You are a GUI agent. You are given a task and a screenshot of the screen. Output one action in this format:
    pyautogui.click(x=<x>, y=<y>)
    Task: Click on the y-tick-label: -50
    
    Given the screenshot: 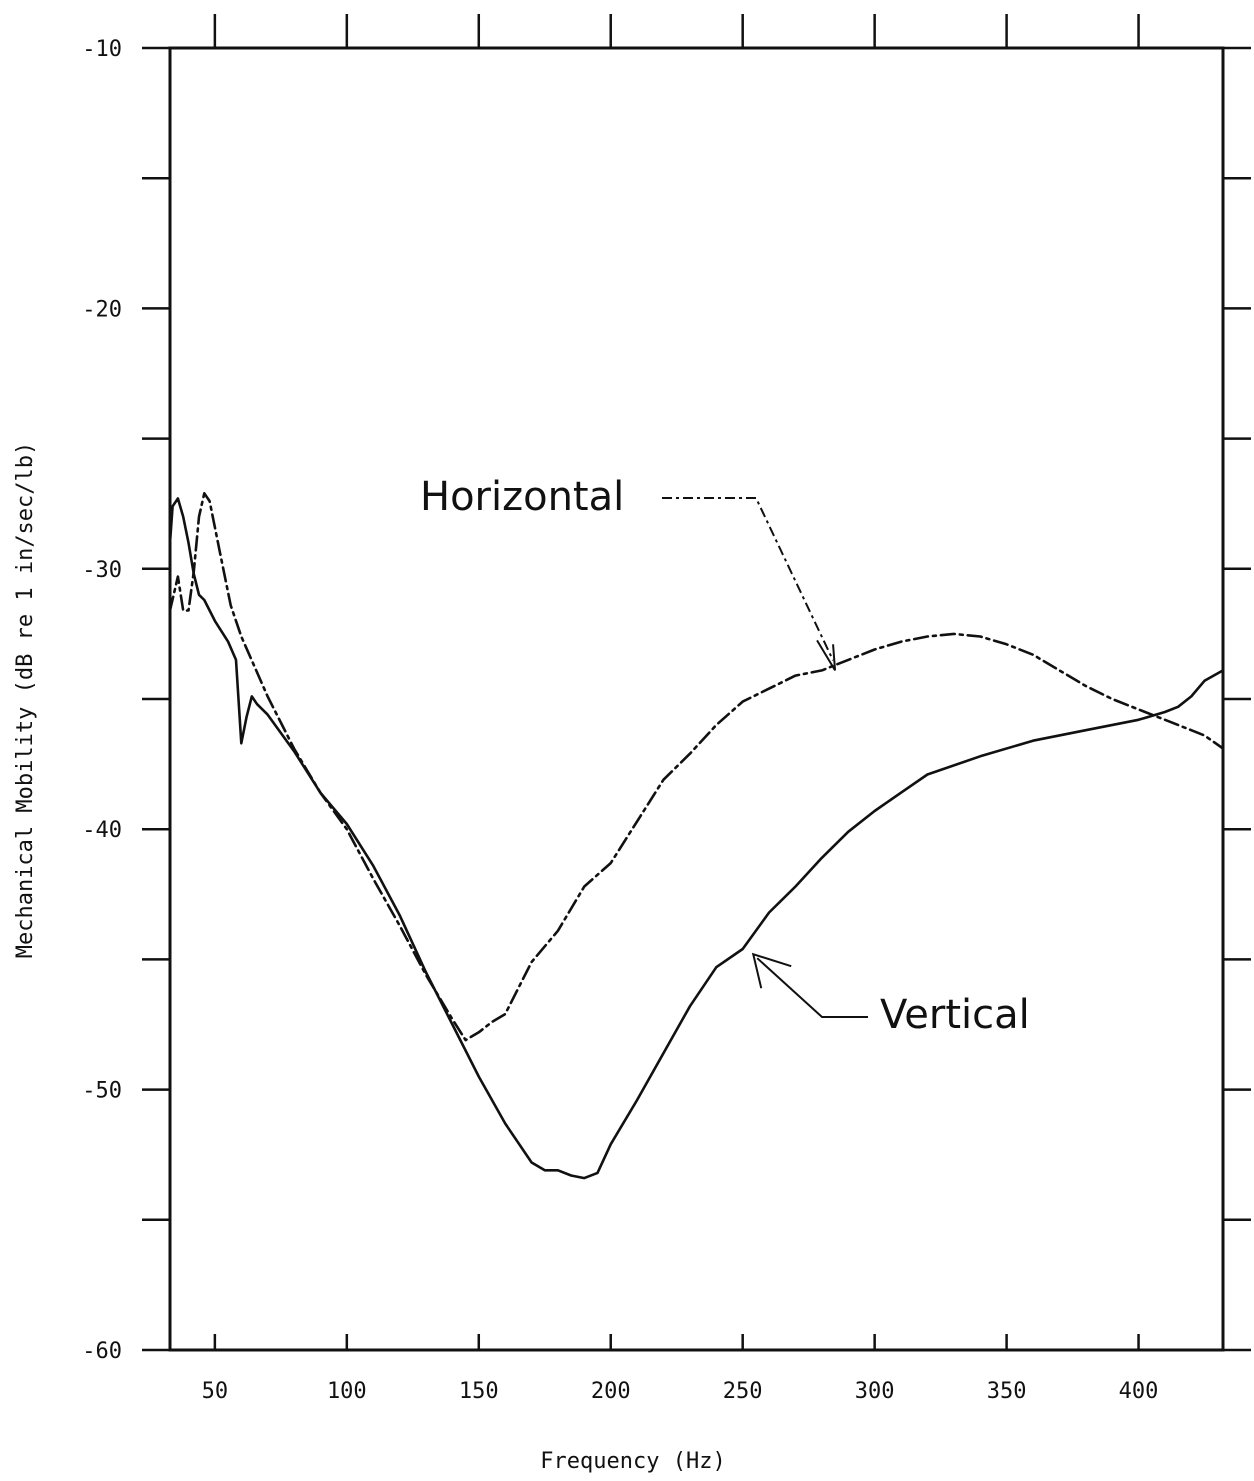 What is the action you would take?
    pyautogui.click(x=102, y=1091)
    